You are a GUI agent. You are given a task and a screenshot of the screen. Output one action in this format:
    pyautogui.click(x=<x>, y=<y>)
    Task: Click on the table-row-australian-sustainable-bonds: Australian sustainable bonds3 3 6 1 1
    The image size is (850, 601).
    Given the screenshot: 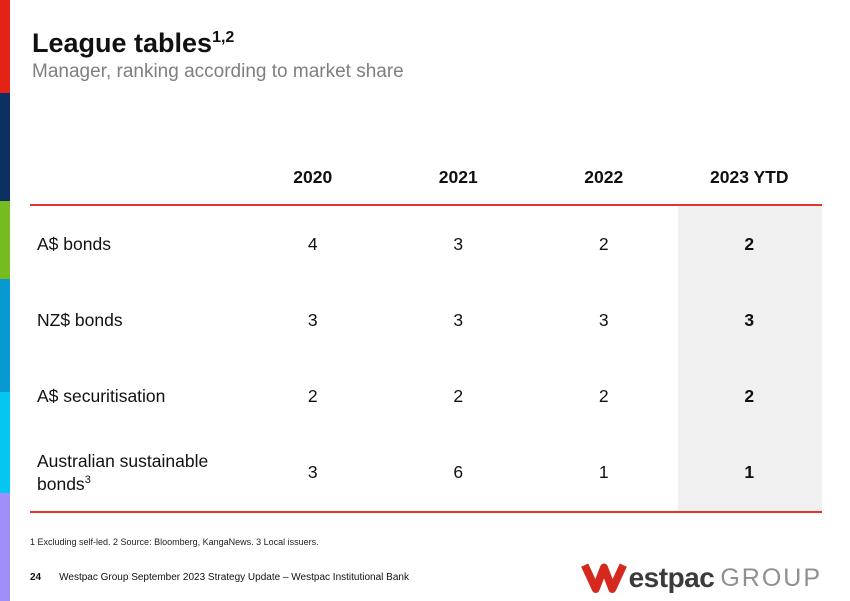 What is the action you would take?
    pyautogui.click(x=426, y=473)
    